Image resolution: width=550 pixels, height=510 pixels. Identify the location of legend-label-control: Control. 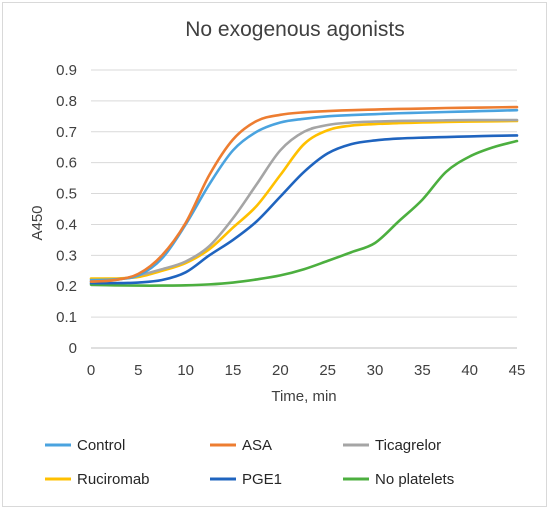
(101, 445).